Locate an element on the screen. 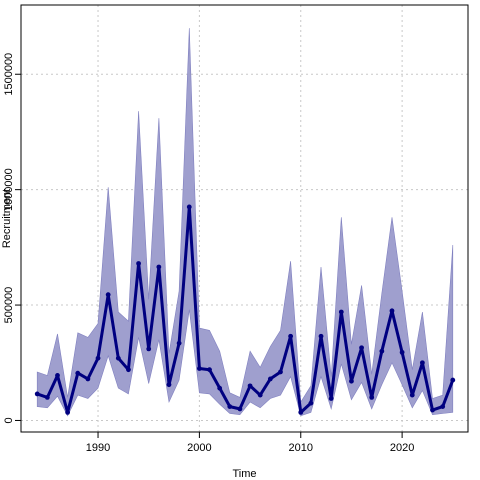  y-tick-label: 500000 is located at coordinates (9, 305).